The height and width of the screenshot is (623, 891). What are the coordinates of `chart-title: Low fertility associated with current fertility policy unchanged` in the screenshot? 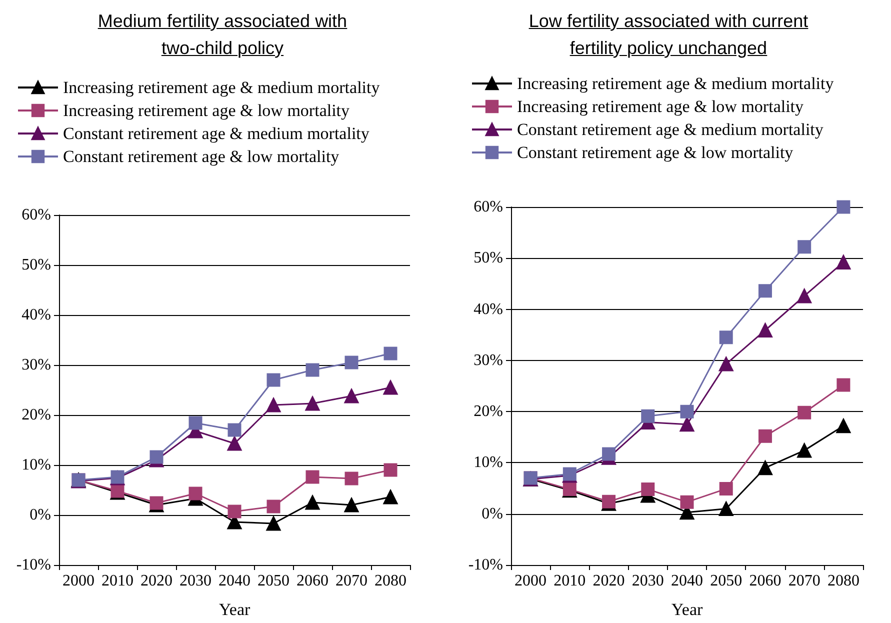 It's located at (668, 34).